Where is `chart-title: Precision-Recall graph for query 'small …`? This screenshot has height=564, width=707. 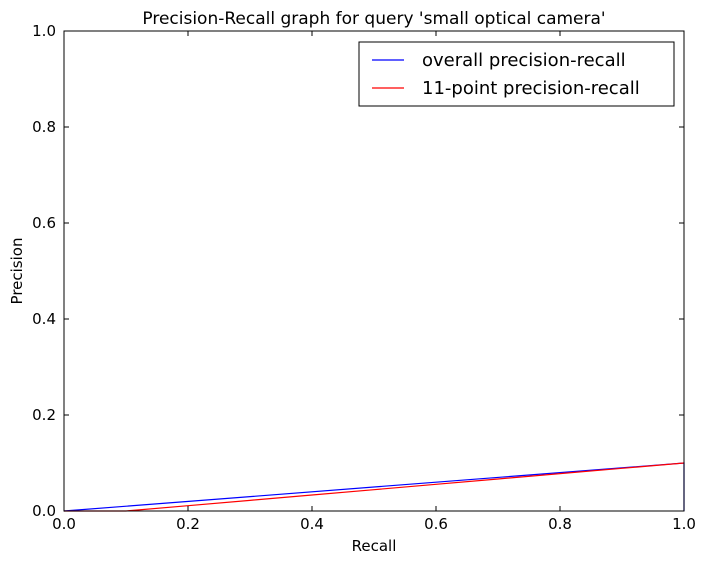 chart-title: Precision-Recall graph for query 'small … is located at coordinates (373, 19).